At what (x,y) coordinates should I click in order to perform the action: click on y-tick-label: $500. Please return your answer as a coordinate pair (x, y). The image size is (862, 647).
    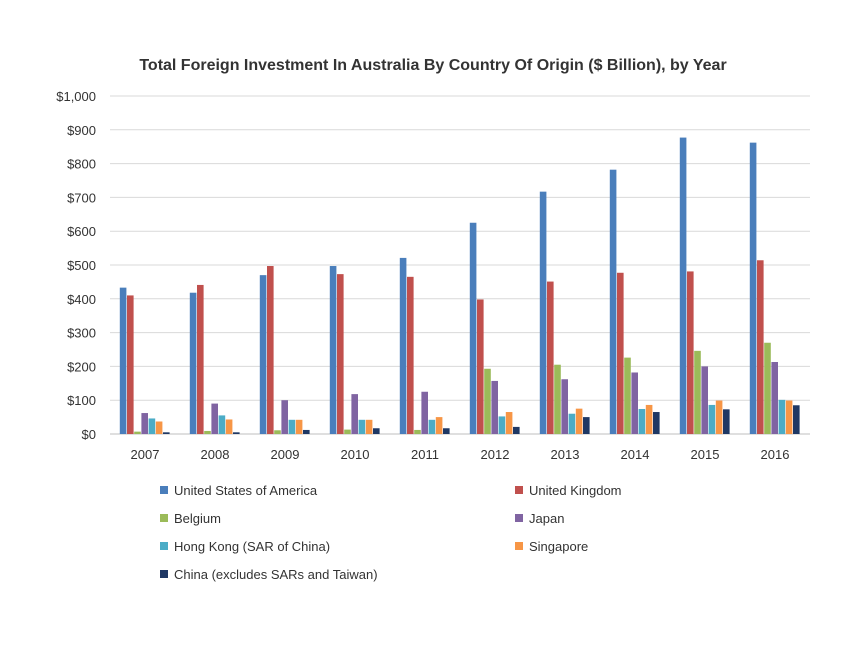
    Looking at the image, I should click on (81, 265).